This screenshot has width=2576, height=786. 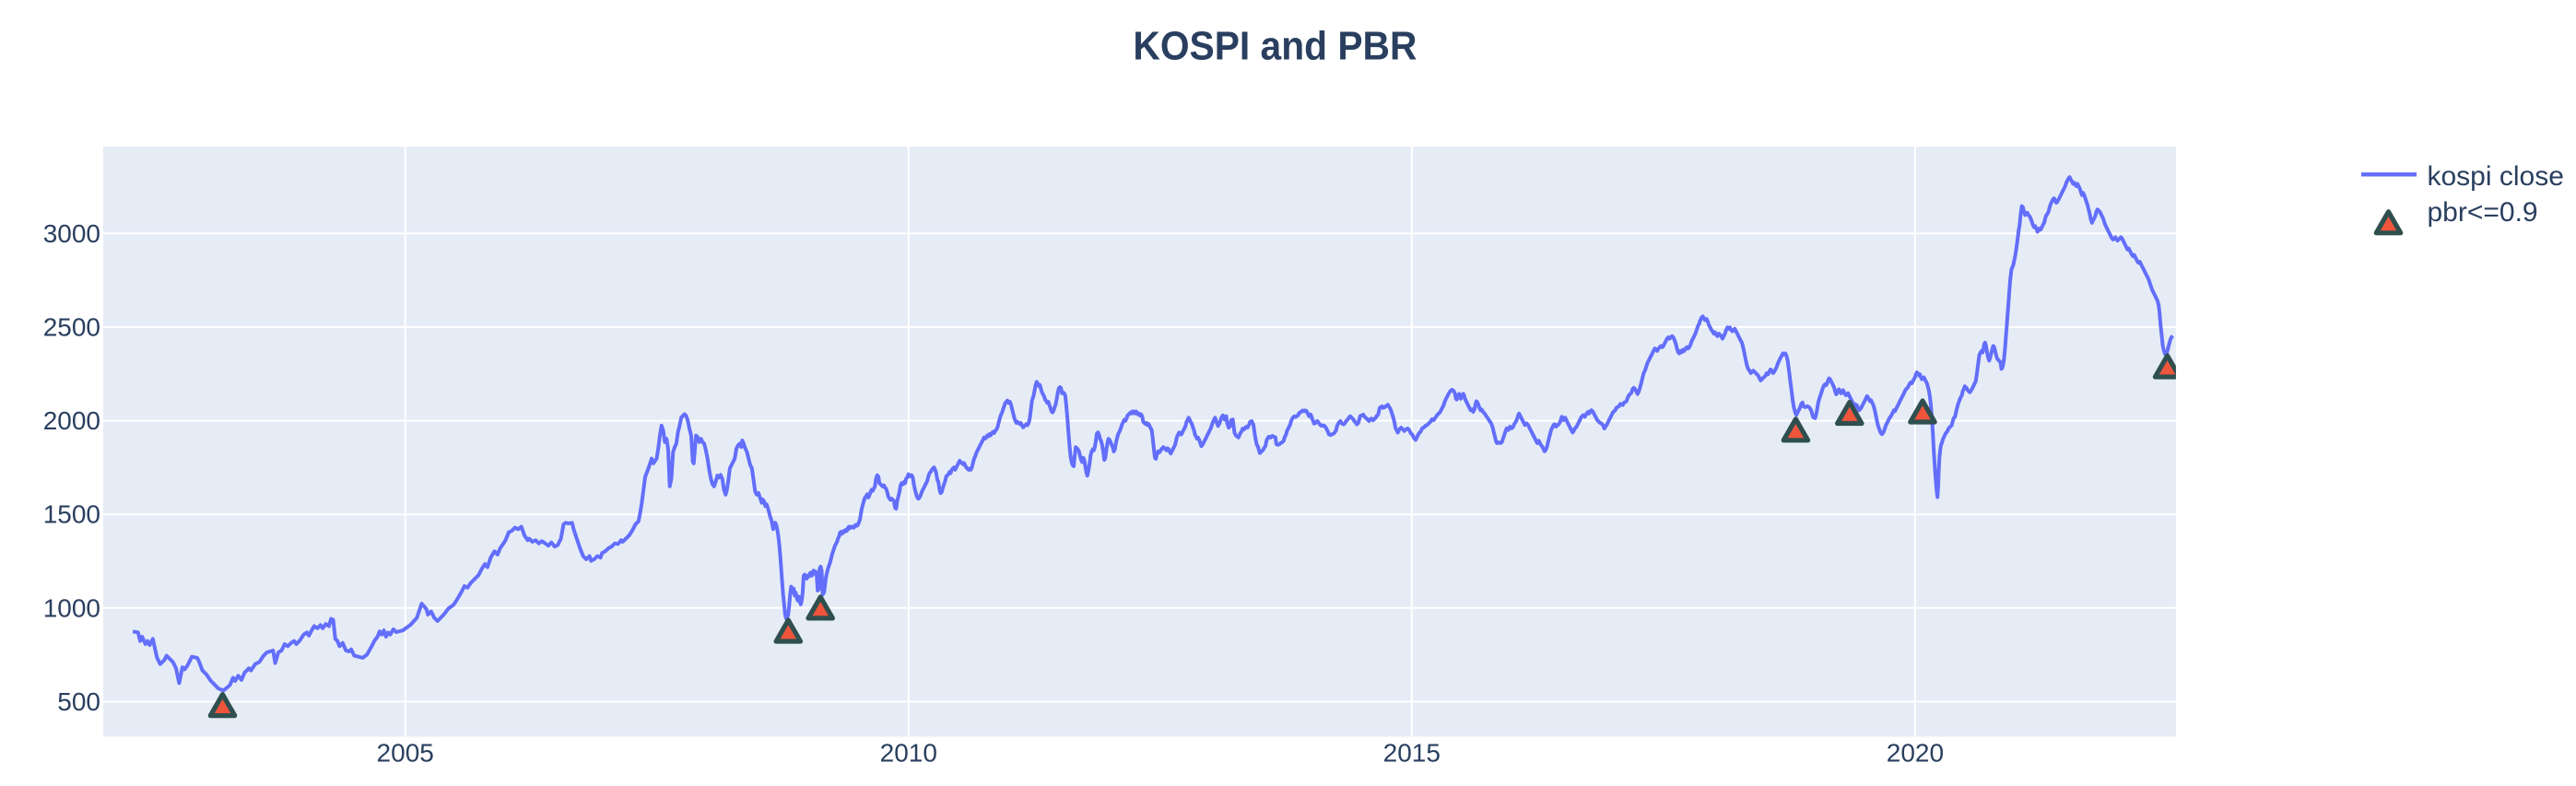 I want to click on svg-text: kospi close, so click(x=2496, y=176).